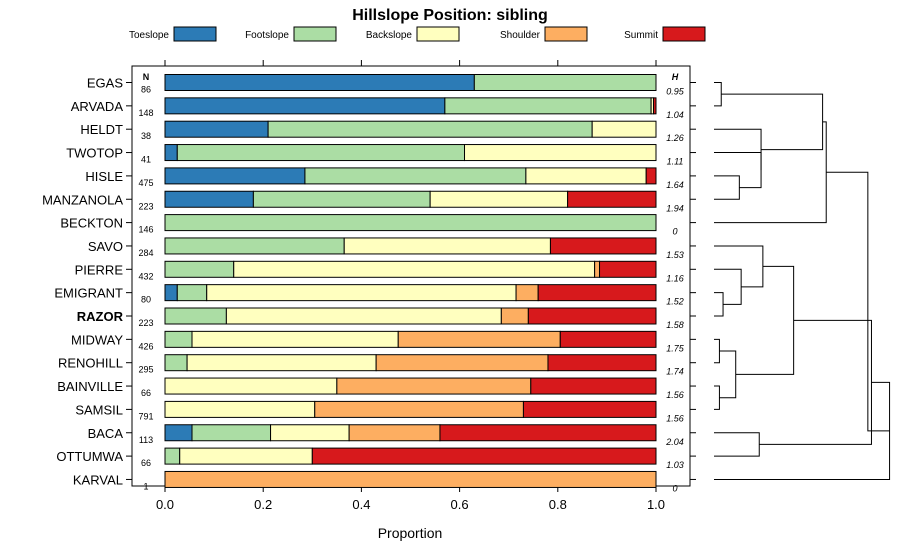  Describe the element at coordinates (145, 323) in the screenshot. I see `n-value-razor: 223` at that location.